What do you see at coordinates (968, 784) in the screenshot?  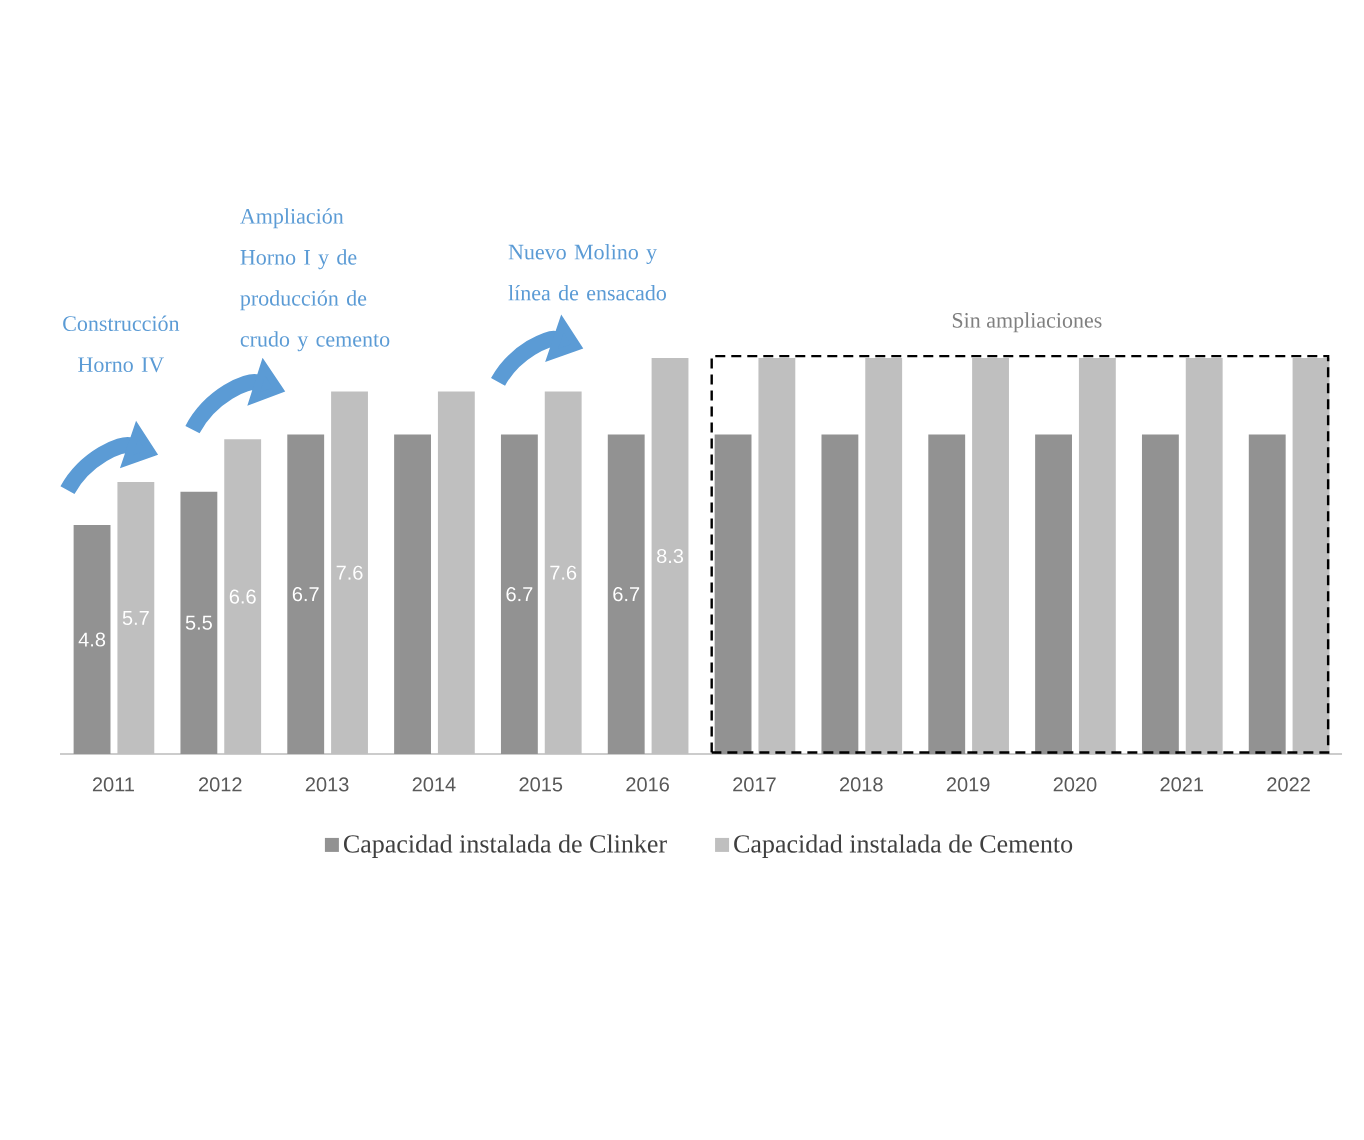 I see `x-tick-label: 2019` at bounding box center [968, 784].